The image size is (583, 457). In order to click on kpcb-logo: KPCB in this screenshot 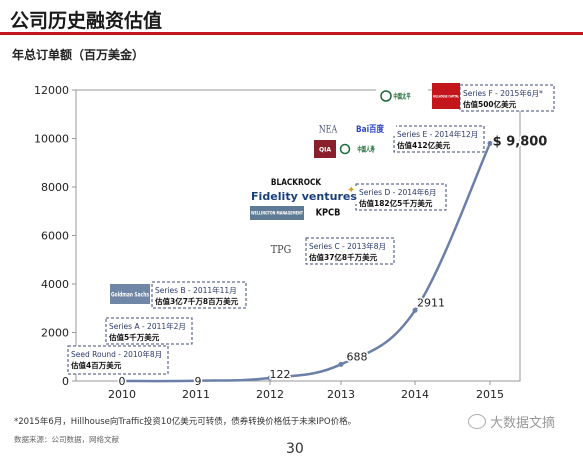, I will do `click(328, 212)`.